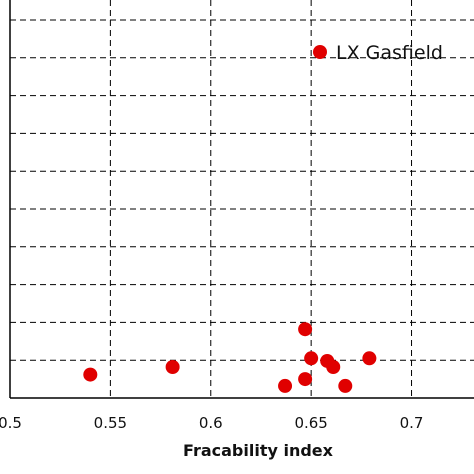  Describe the element at coordinates (320, 52) in the screenshot. I see `legend-marker` at that location.